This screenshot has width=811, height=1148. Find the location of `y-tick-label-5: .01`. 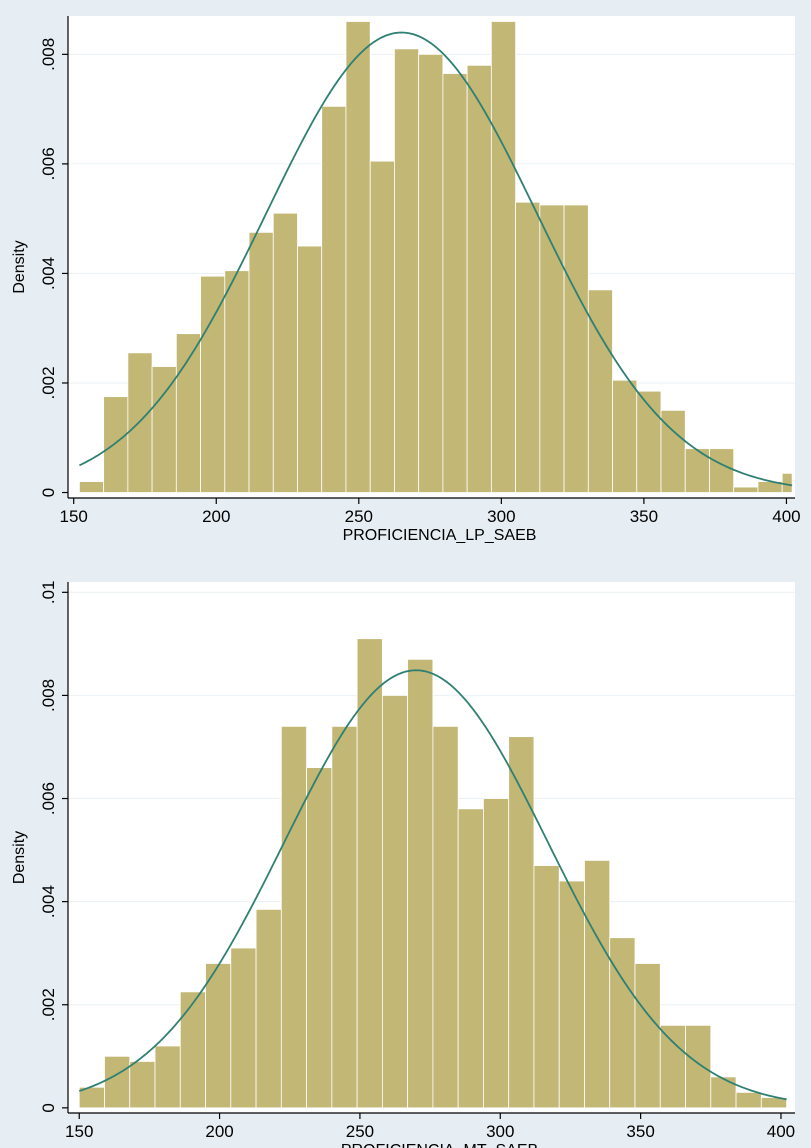

y-tick-label-5: .01 is located at coordinates (48, 592).